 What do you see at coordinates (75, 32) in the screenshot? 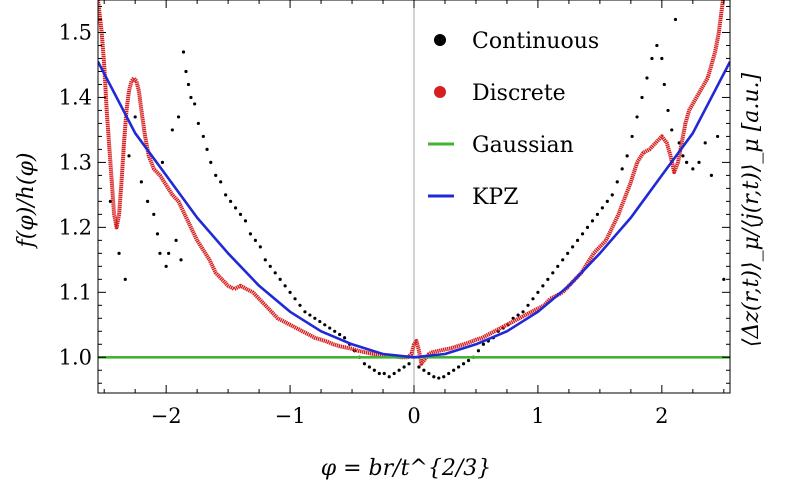
I see `y-tick-label: 1.5` at bounding box center [75, 32].